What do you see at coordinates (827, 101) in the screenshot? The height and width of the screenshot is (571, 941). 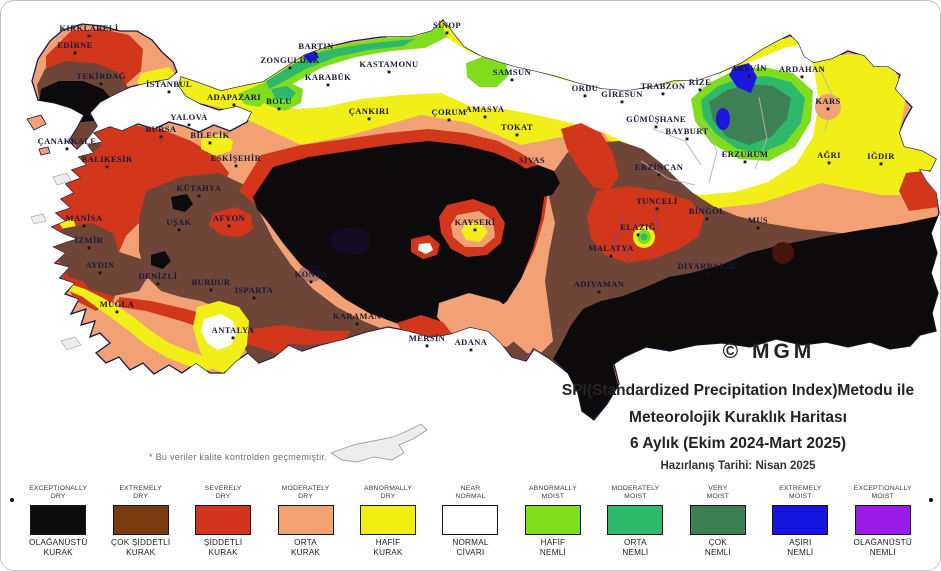 I see `city-label-KARS: KARS` at bounding box center [827, 101].